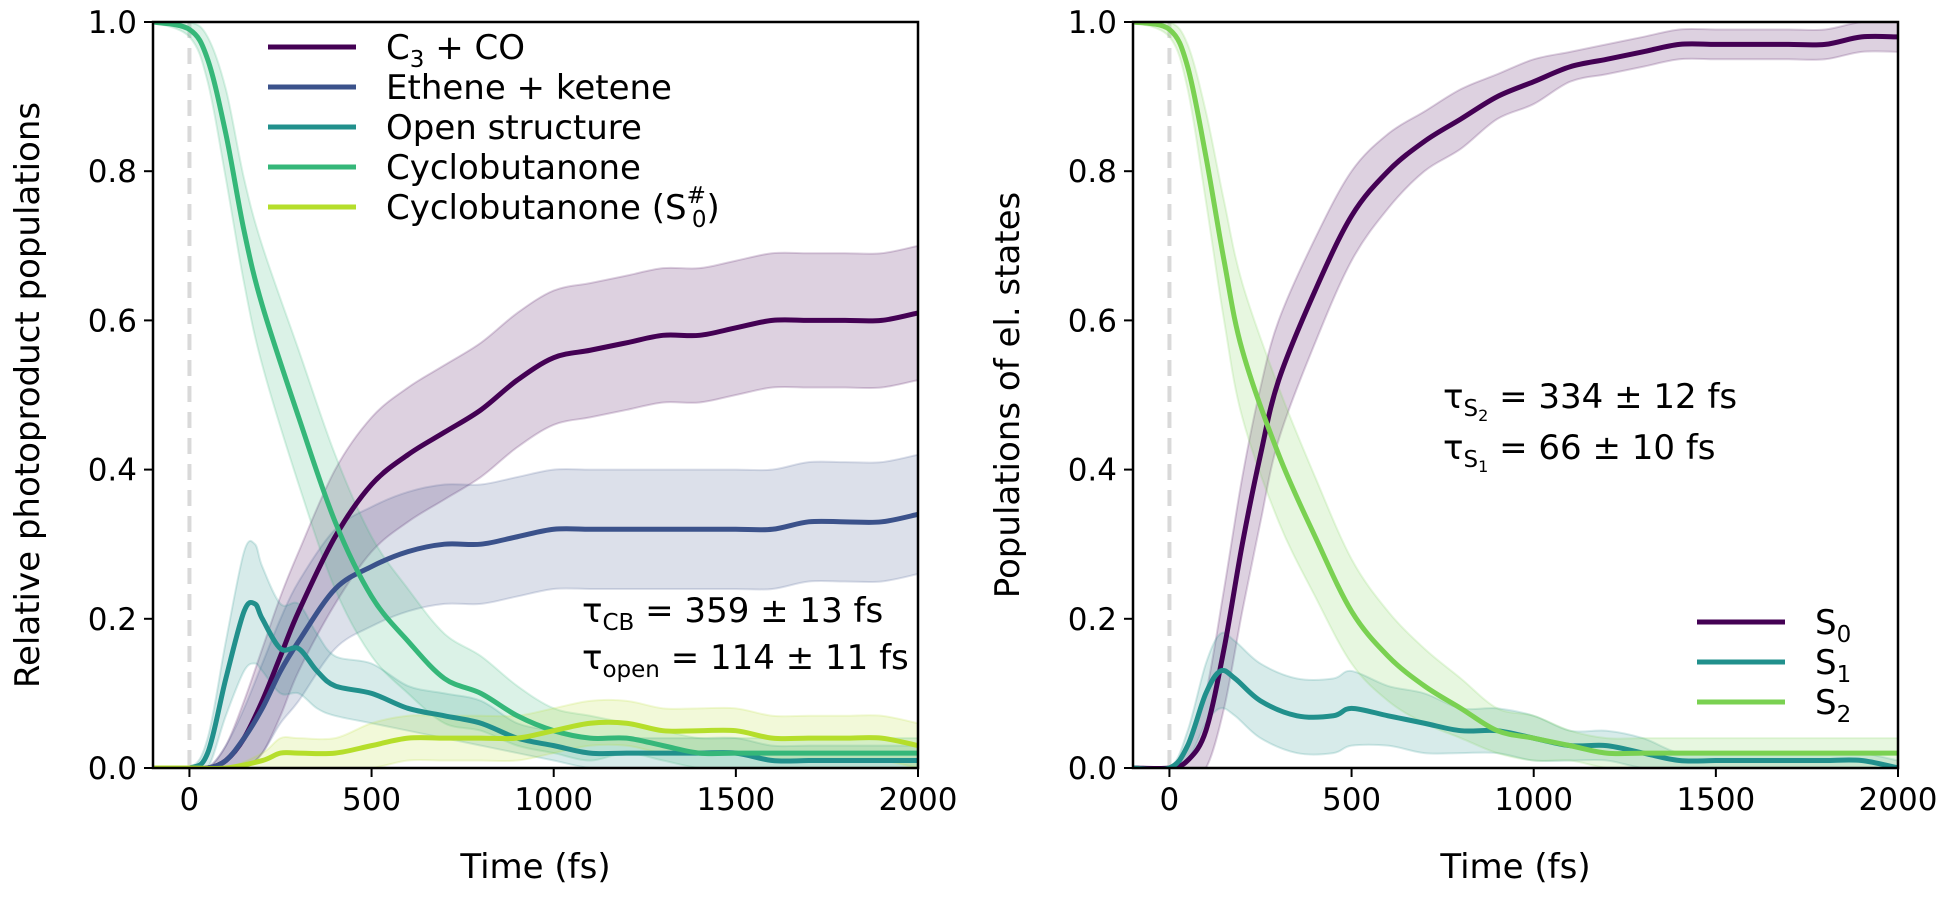 This screenshot has width=1950, height=900. What do you see at coordinates (28, 395) in the screenshot?
I see `y-axis-label: Relative photoproduct populations` at bounding box center [28, 395].